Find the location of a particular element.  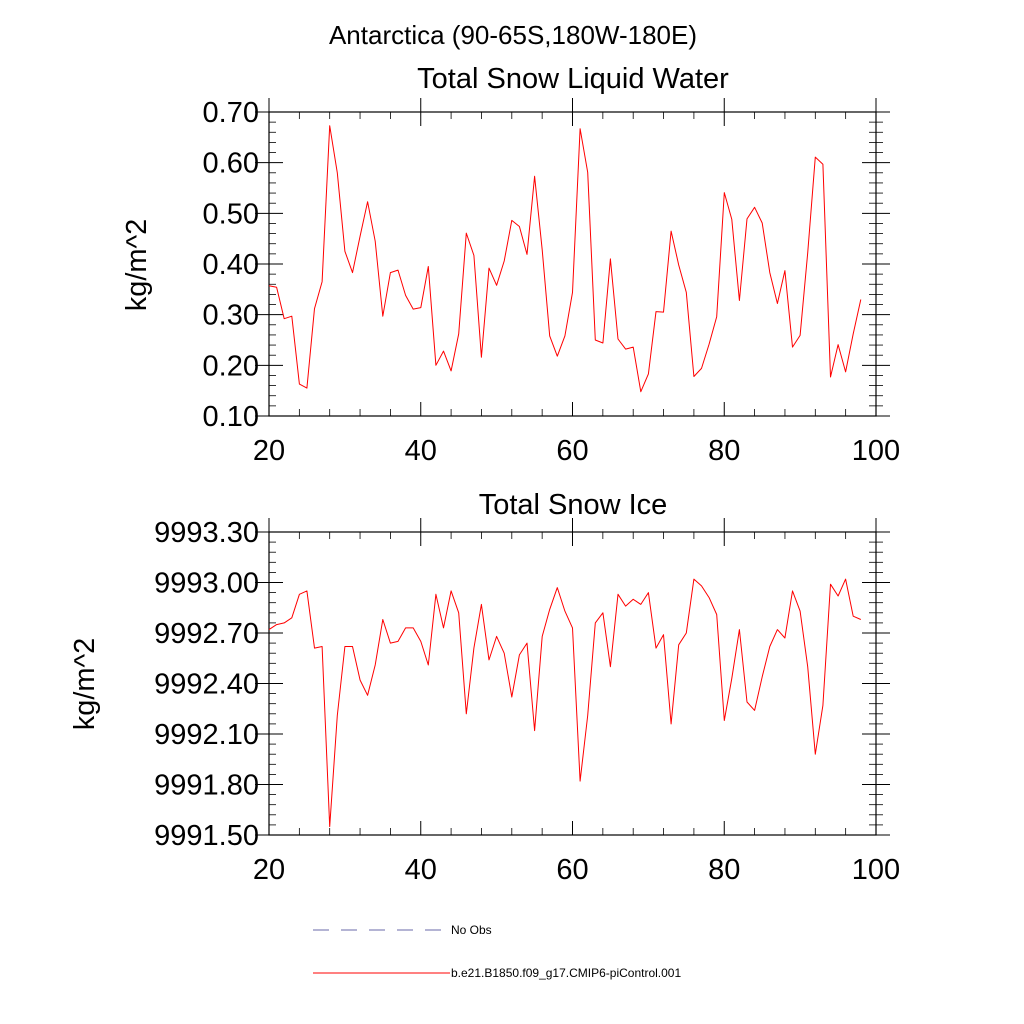

y-tick-label: 0.40 is located at coordinates (231, 265).